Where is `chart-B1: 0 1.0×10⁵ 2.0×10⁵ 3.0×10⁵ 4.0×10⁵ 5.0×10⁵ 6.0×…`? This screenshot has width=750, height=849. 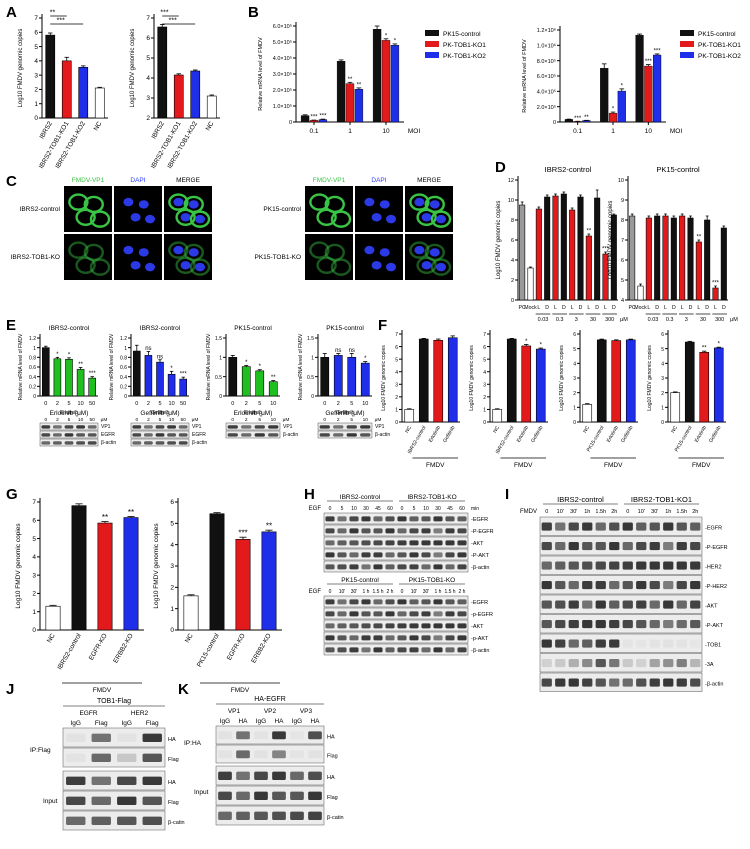 chart-B1: 0 1.0×10⁵ 2.0×10⁵ 3.0×10⁵ 4.0×10⁵ 5.0×10⁵ 6.0×… is located at coordinates (339, 78).